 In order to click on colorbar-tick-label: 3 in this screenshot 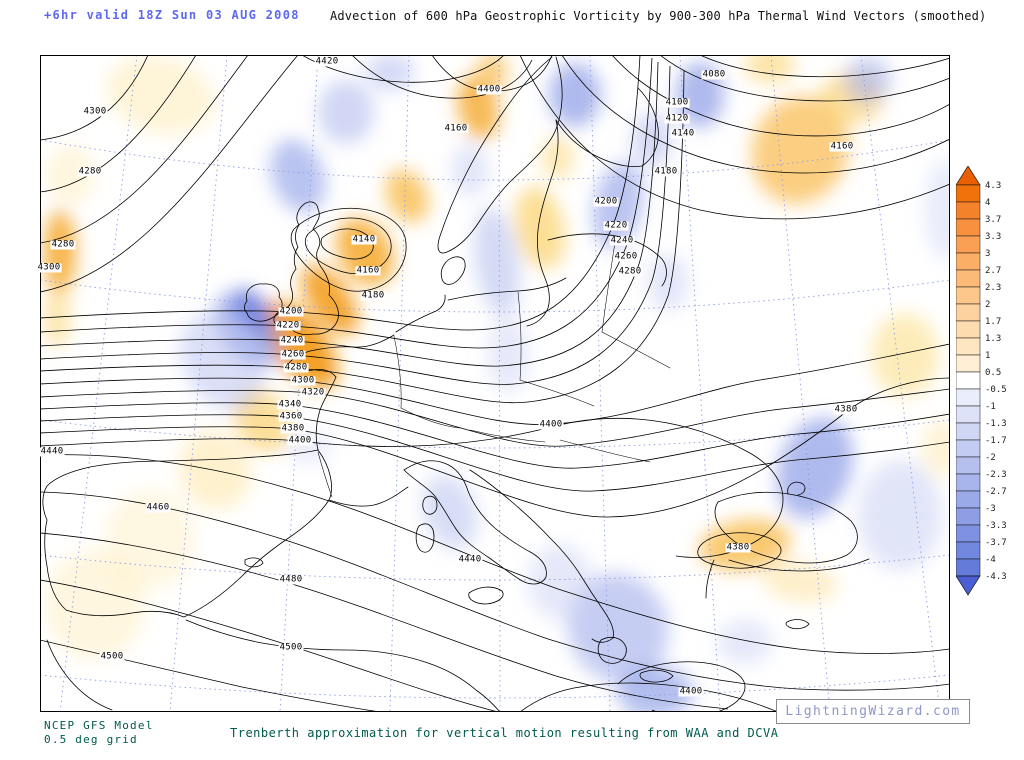, I will do `click(987, 254)`.